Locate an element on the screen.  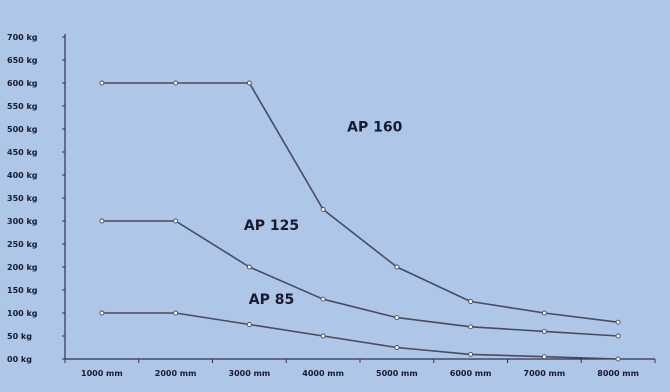
x-tick-label: 5000 mm is located at coordinates (397, 373).